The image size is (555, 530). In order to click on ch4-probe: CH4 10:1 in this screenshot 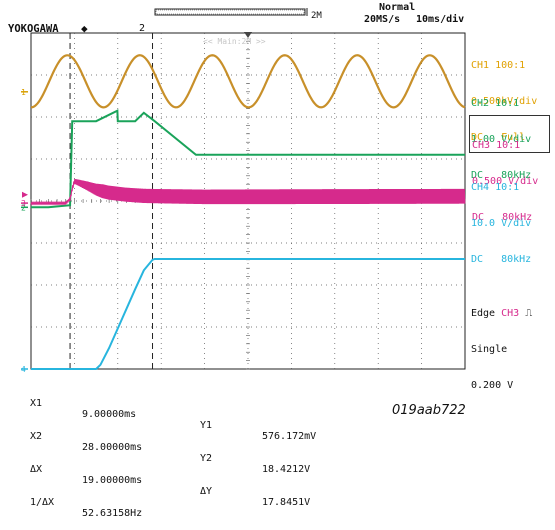, I will do `click(495, 187)`.